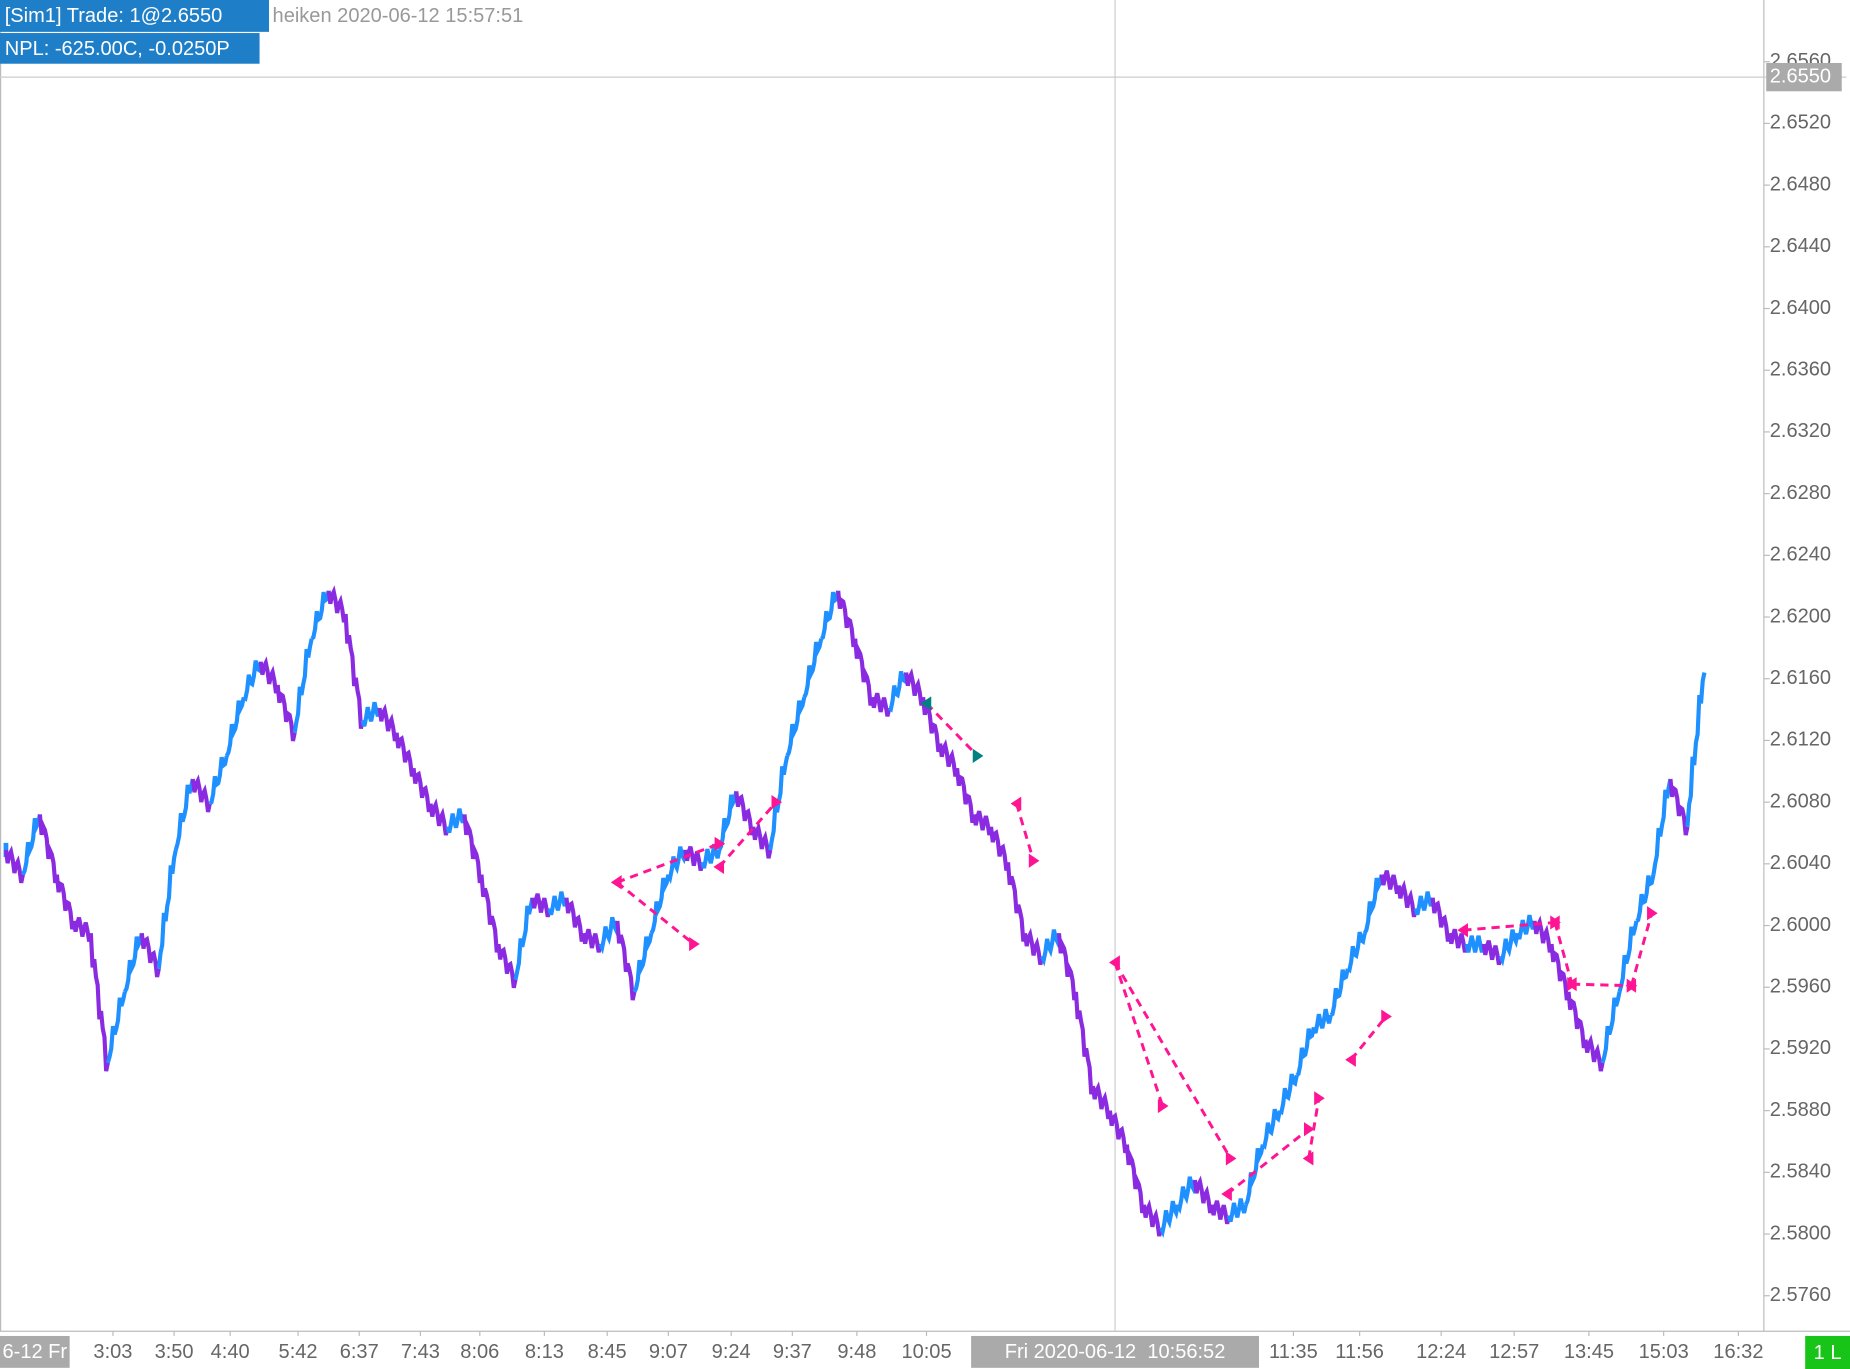  I want to click on y-tick-label: 2.6440, so click(1800, 246).